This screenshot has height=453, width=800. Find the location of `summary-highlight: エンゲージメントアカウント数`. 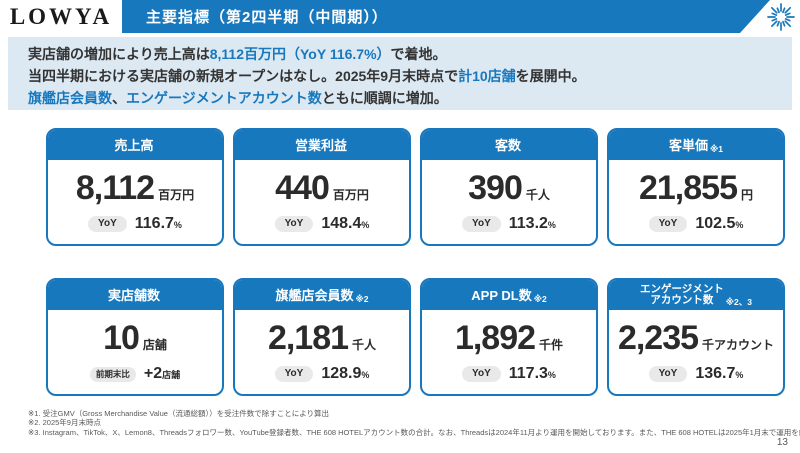

summary-highlight: エンゲージメントアカウント数 is located at coordinates (224, 98).